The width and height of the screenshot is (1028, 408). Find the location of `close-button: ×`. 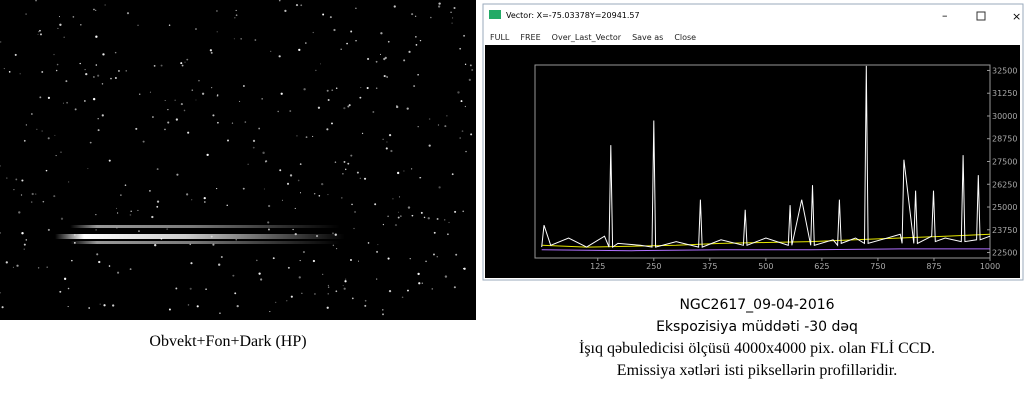

close-button: × is located at coordinates (1016, 16).